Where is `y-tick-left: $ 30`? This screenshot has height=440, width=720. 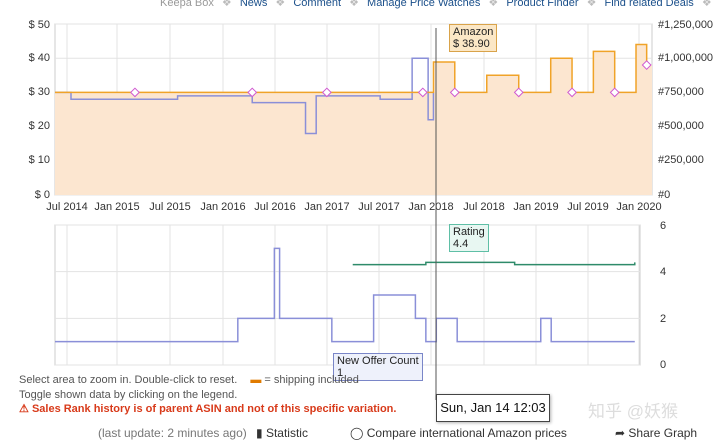
y-tick-left: $ 30 is located at coordinates (39, 92).